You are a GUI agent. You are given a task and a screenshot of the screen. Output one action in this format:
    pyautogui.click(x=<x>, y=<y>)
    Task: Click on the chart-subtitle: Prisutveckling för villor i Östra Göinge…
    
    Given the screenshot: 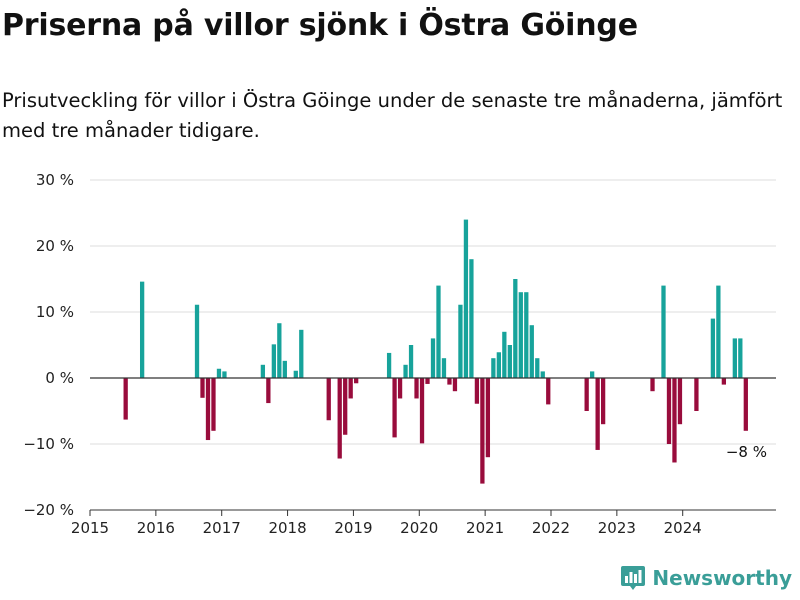 What is the action you would take?
    pyautogui.click(x=392, y=115)
    